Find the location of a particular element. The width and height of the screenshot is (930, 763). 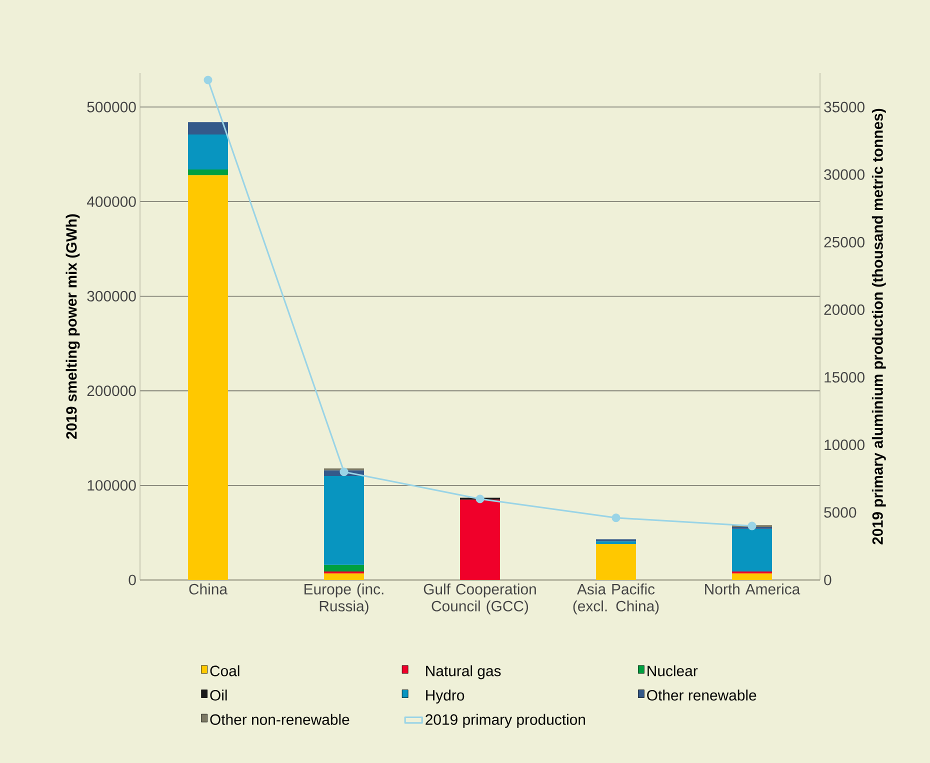

x-tick-label: North America is located at coordinates (752, 589).